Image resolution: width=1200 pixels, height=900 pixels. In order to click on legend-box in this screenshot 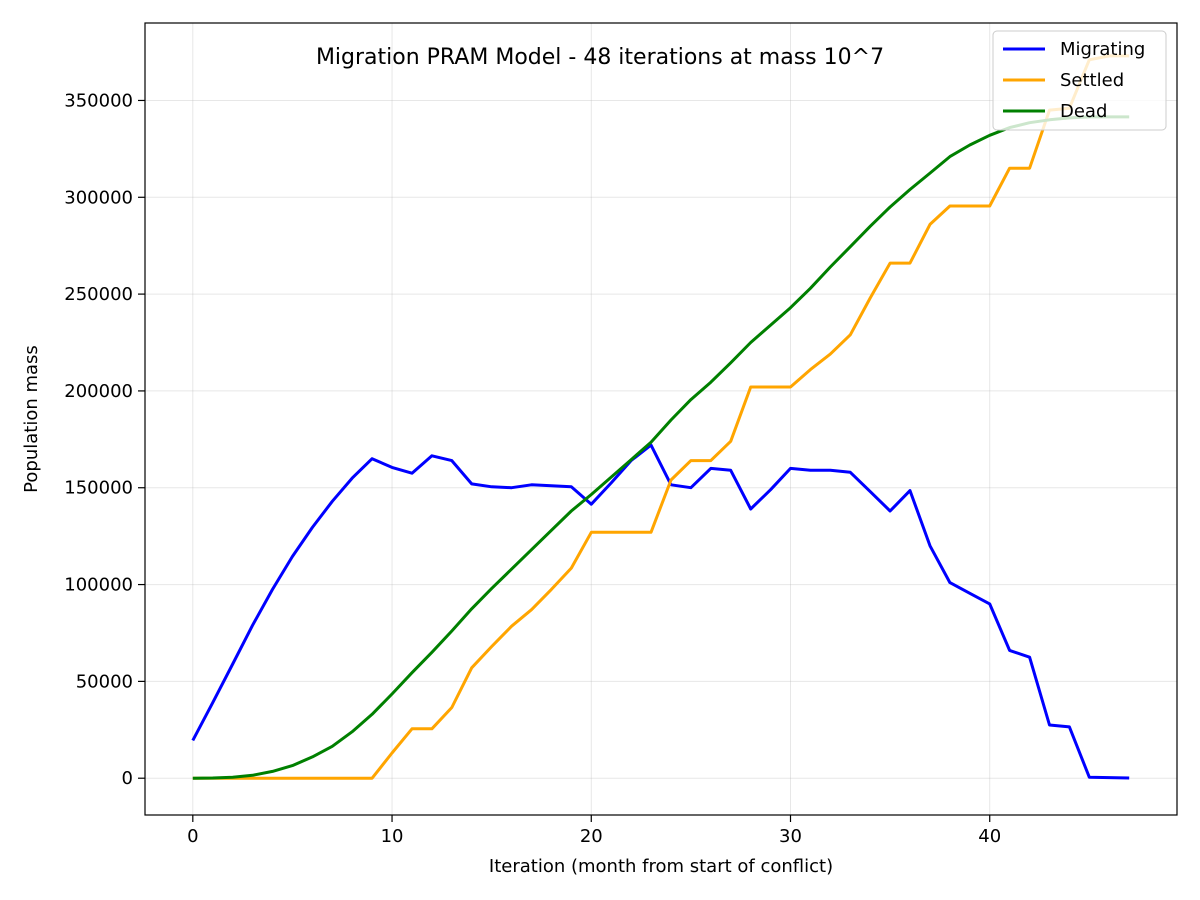, I will do `click(1079, 80)`.